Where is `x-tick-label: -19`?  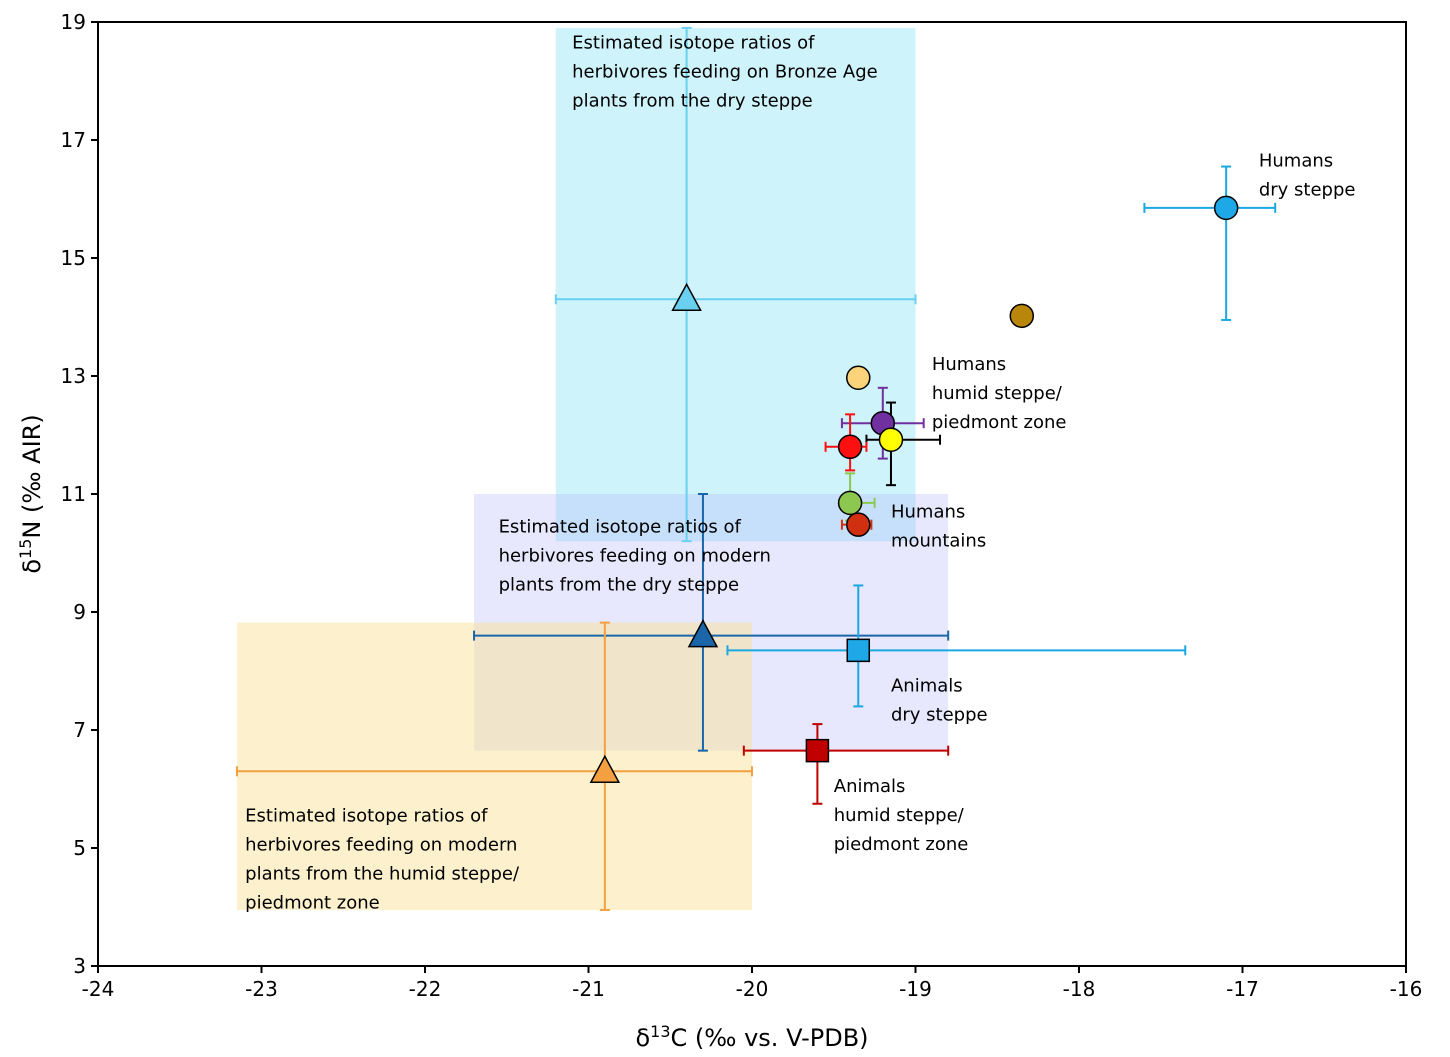
x-tick-label: -19 is located at coordinates (915, 989).